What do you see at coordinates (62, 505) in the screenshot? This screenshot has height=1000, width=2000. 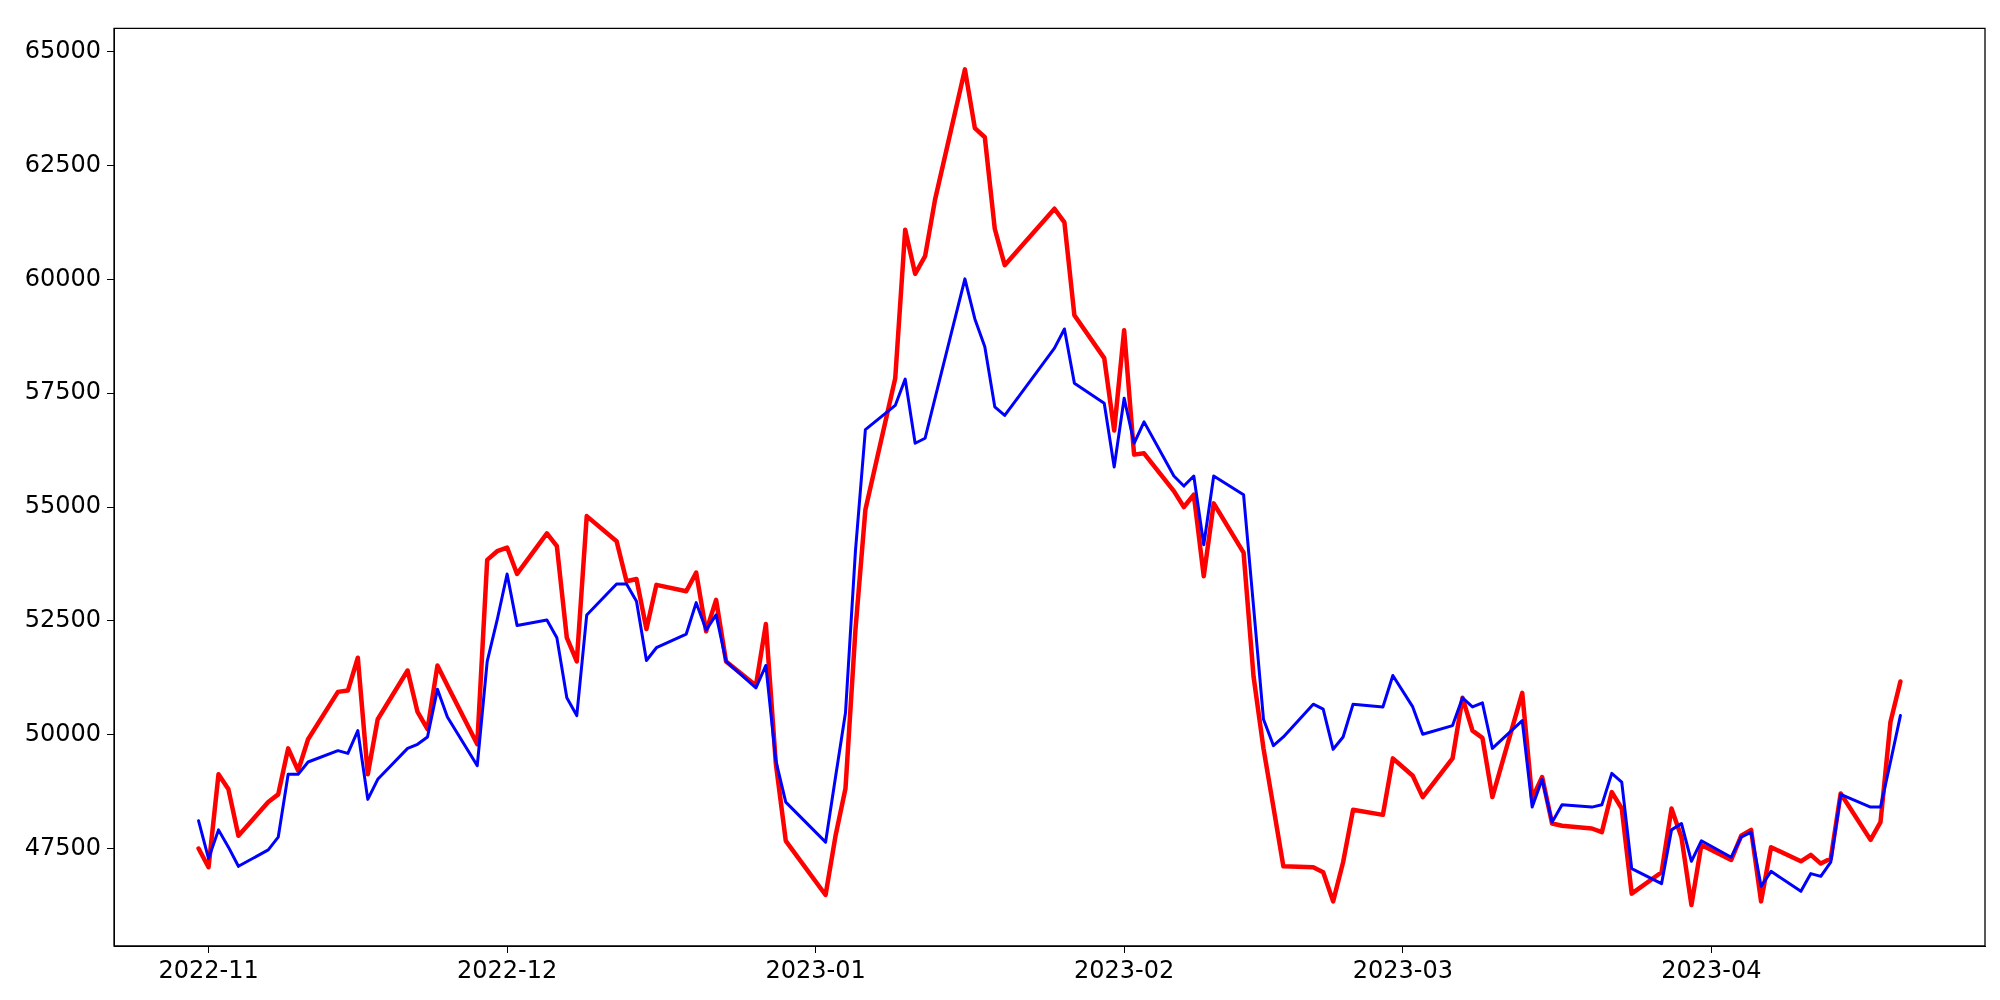 I see `y-tick-label: 55000` at bounding box center [62, 505].